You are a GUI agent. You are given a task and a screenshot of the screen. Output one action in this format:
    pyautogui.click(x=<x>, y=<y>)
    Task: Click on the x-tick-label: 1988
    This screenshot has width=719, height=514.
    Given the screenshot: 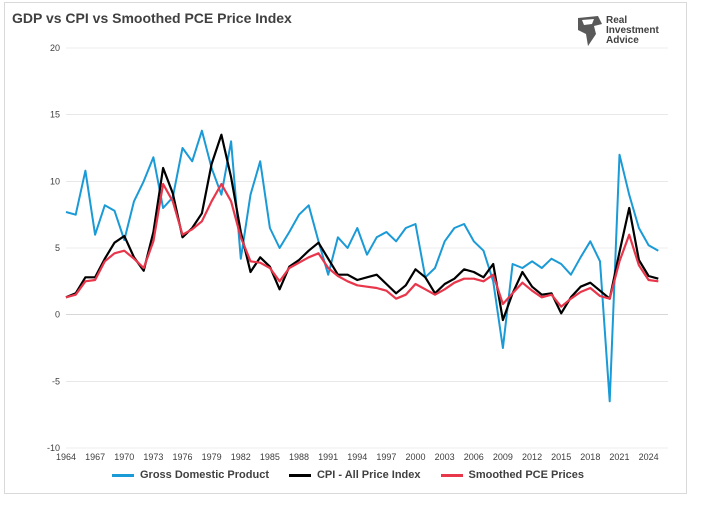 What is the action you would take?
    pyautogui.click(x=299, y=457)
    